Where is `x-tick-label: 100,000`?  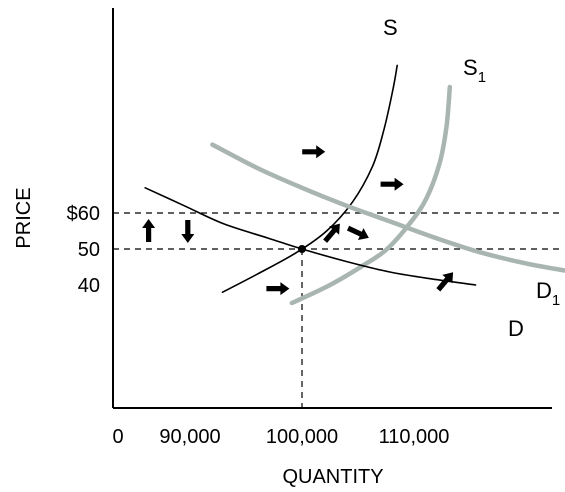 x-tick-label: 100,000 is located at coordinates (302, 437).